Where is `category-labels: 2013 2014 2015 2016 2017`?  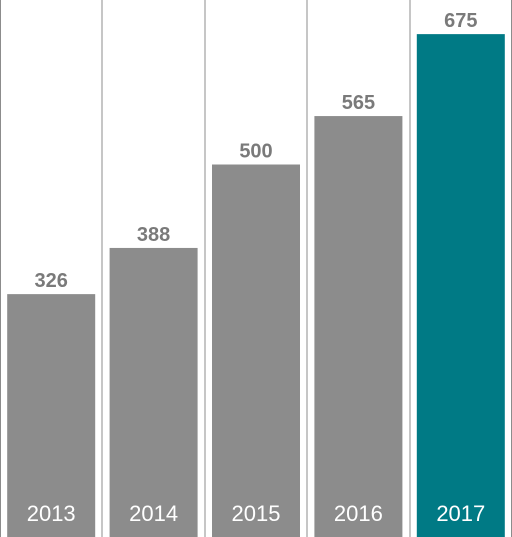 category-labels: 2013 2014 2015 2016 2017 is located at coordinates (256, 513).